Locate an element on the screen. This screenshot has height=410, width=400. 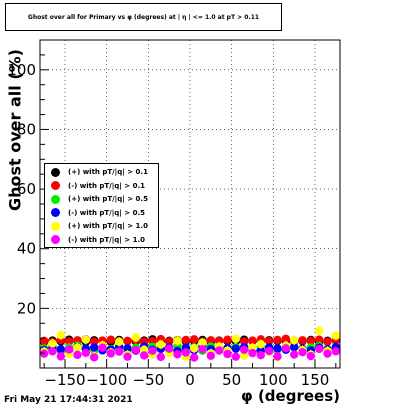
y-axis-label-container: Ghost over all (%) is located at coordinates (15, 130).